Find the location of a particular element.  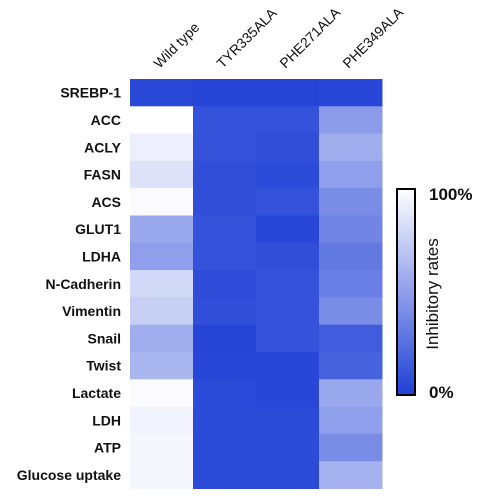

column-label: PHE271ALA is located at coordinates (309, 37).